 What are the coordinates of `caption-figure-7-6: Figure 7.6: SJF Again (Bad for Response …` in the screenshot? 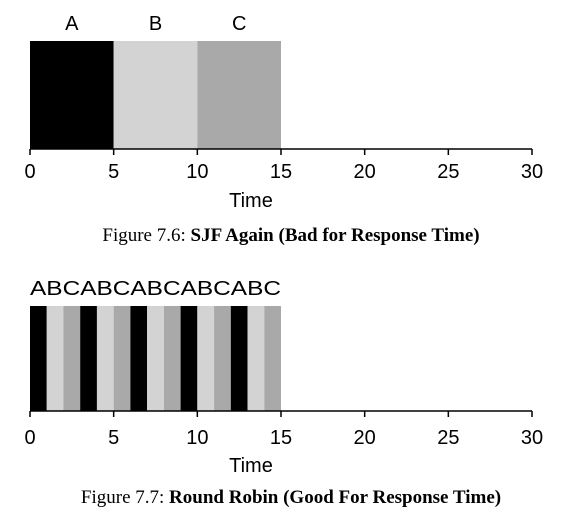 It's located at (291, 236).